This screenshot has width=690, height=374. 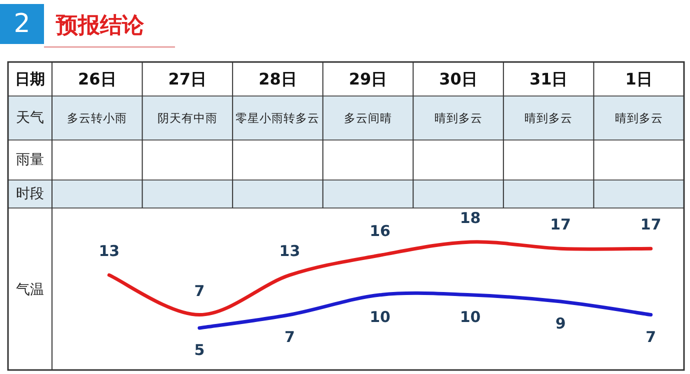 I want to click on text: 零星小雨转多云, so click(x=278, y=118).